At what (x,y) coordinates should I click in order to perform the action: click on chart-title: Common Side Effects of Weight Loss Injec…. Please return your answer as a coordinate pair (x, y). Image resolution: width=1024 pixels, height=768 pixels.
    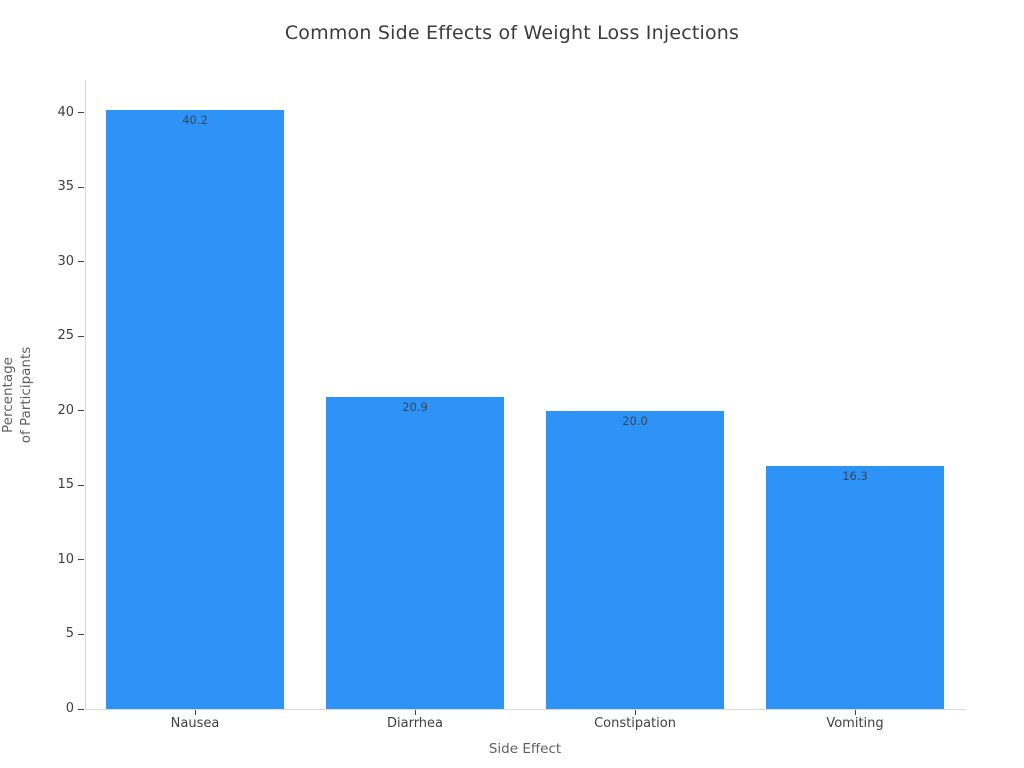
    Looking at the image, I should click on (512, 33).